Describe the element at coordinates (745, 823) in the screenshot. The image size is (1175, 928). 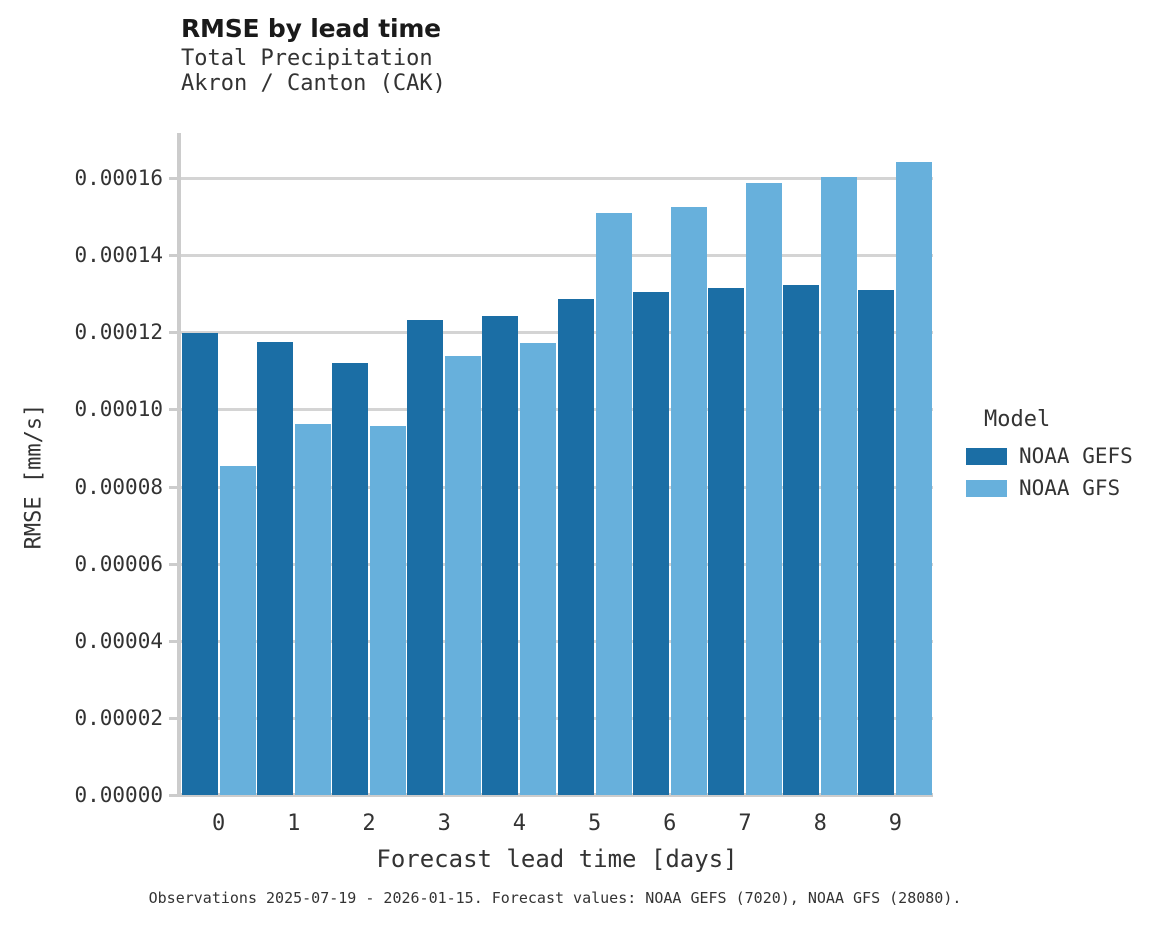
I see `x-axis-tick-label: 7` at that location.